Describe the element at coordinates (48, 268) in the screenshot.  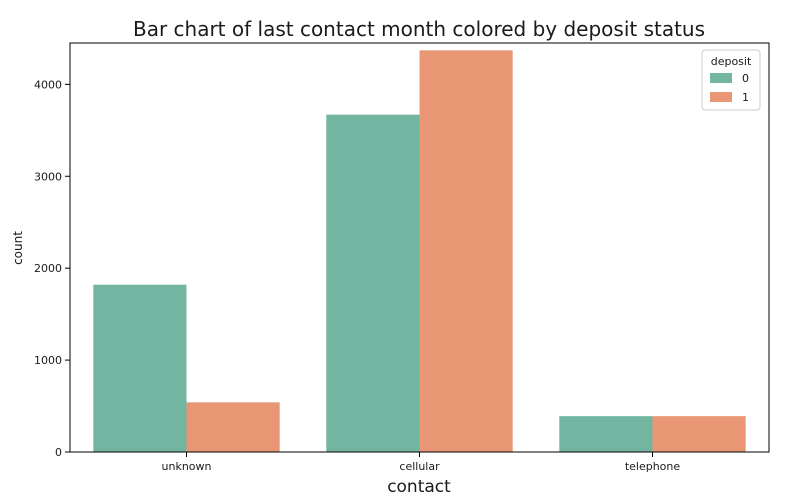
I see `y-tick-label: 2000` at that location.